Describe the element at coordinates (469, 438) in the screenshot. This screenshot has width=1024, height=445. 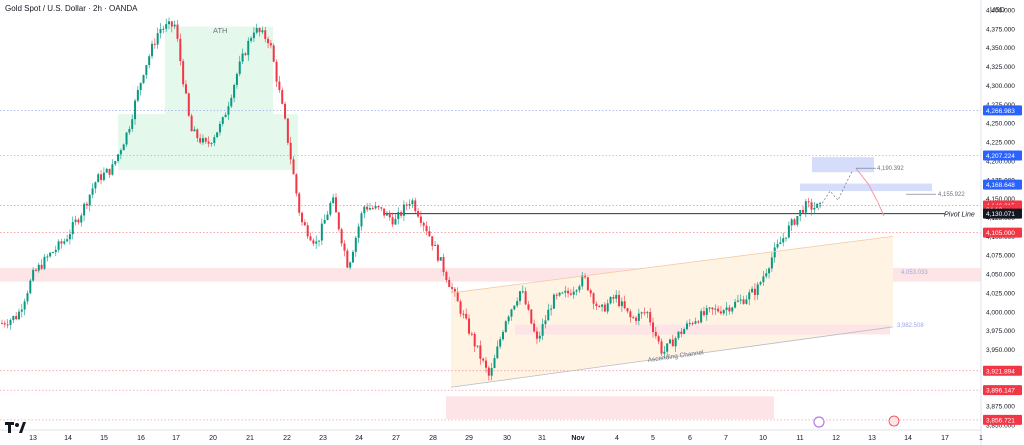
I see `time-tick-label: 29` at that location.